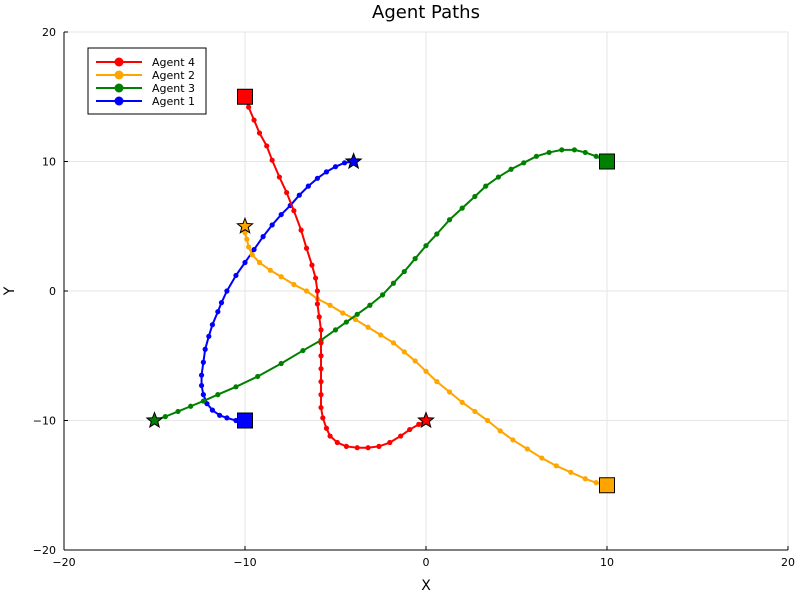  I want to click on legend-box, so click(147, 81).